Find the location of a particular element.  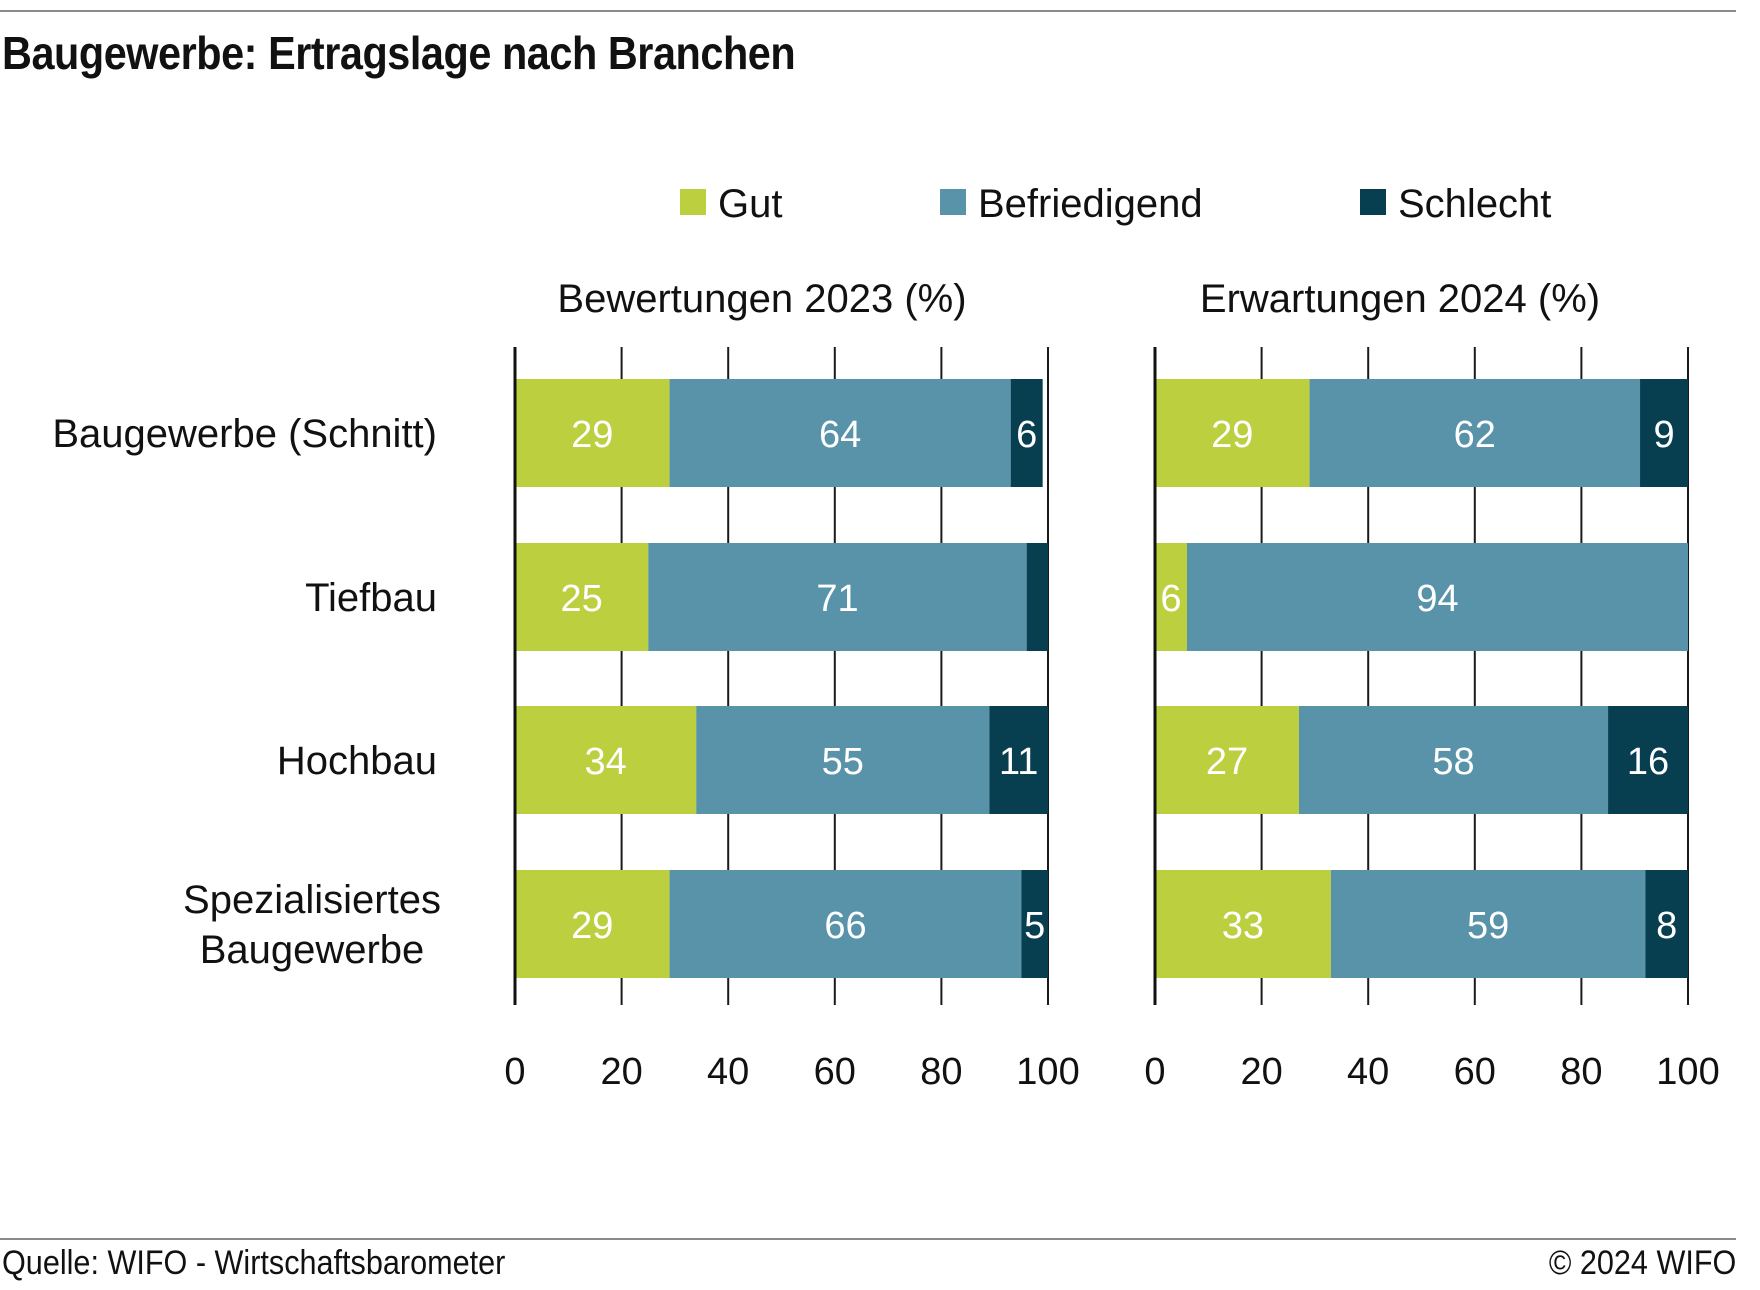

bar-0-0-befriedigend is located at coordinates (840, 433).